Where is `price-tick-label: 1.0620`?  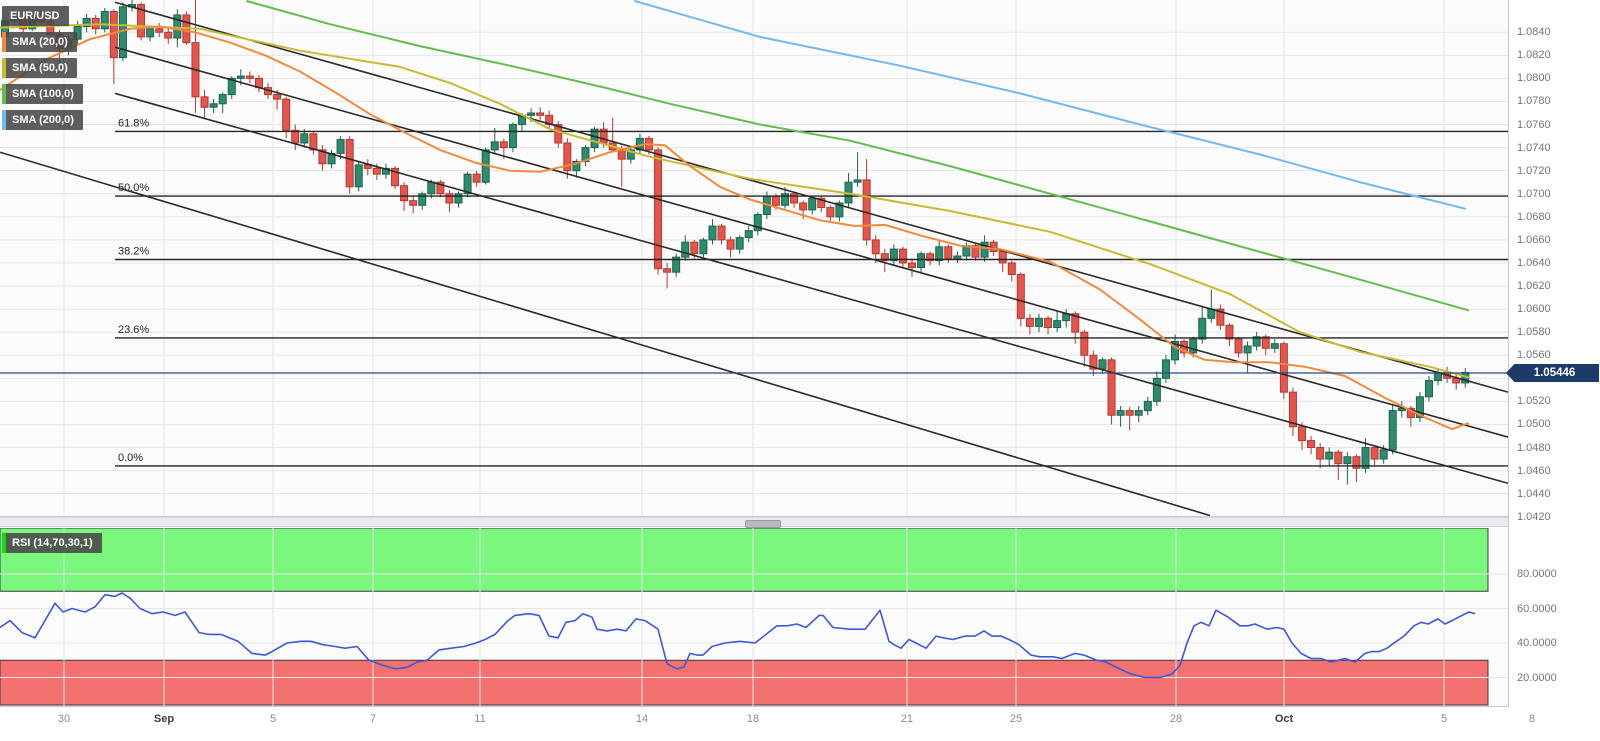 price-tick-label: 1.0620 is located at coordinates (1534, 286).